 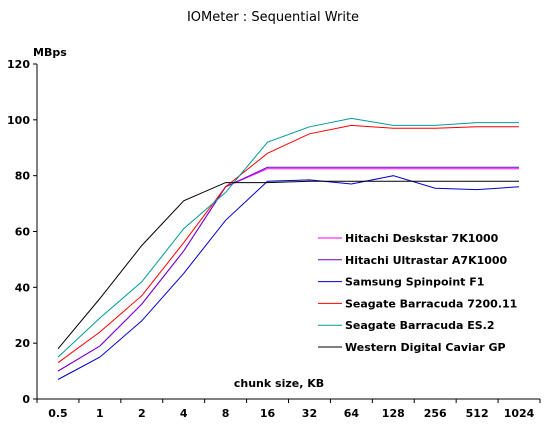 I want to click on y-tick-label: 100, so click(x=18, y=120).